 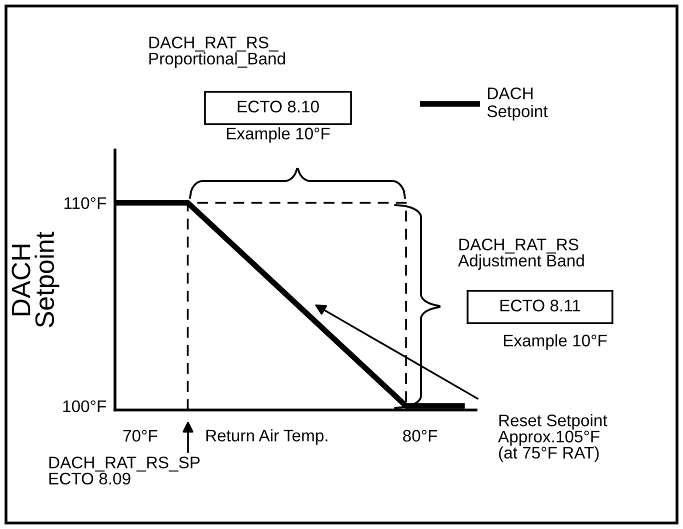 I want to click on y-tick-label: 100°F, so click(x=84, y=406).